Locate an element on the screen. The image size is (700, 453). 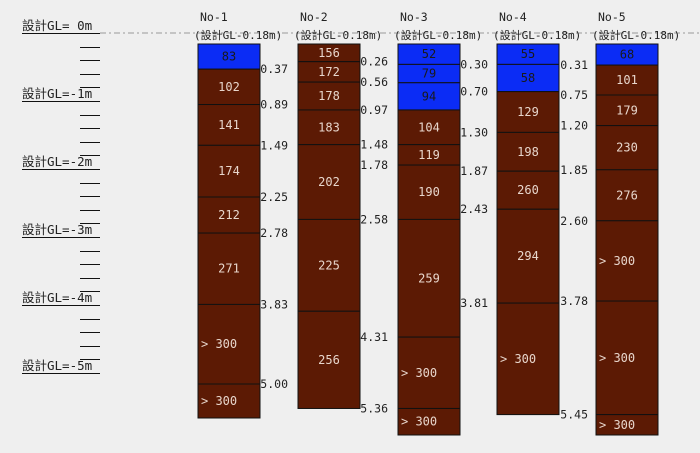
boundary-depth: 1.78 is located at coordinates (374, 165).